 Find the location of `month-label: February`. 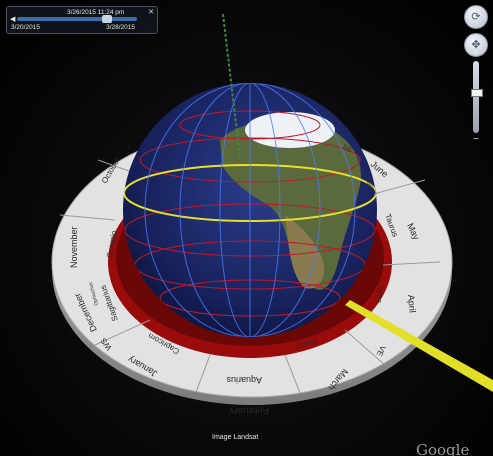

month-label: February is located at coordinates (249, 410).